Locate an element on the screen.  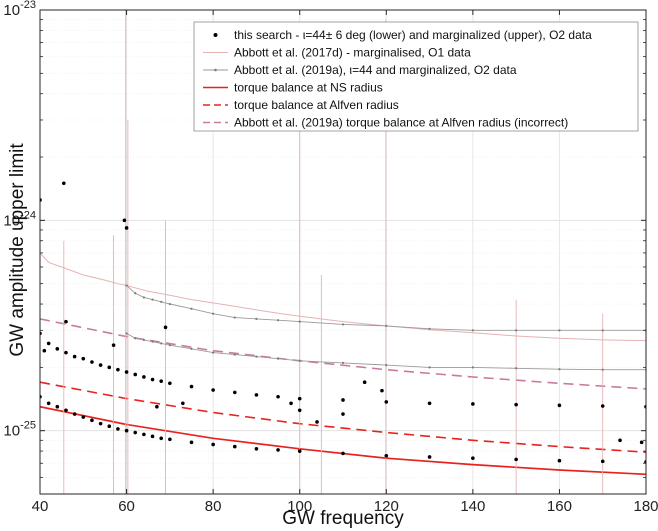
series-o2-2019a-upper is located at coordinates (386, 308).